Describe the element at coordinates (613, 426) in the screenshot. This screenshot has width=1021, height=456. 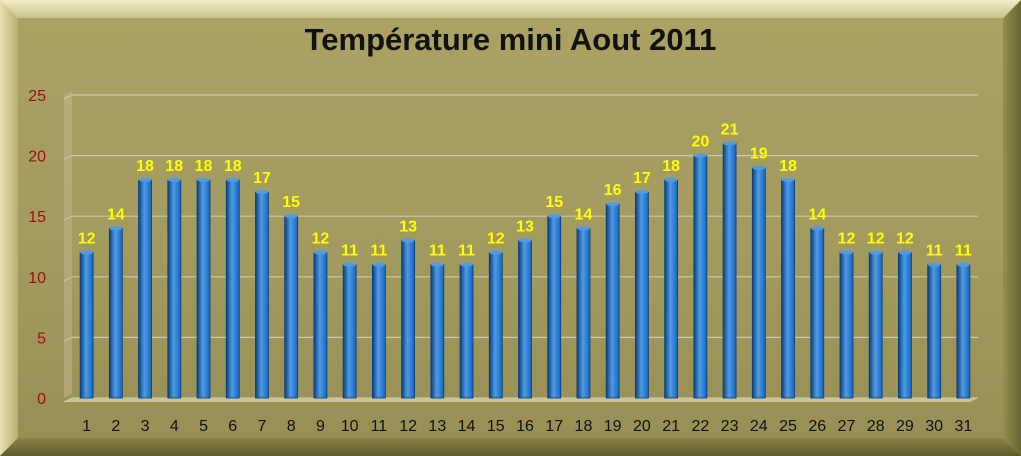
I see `x-tick-label: 19` at that location.